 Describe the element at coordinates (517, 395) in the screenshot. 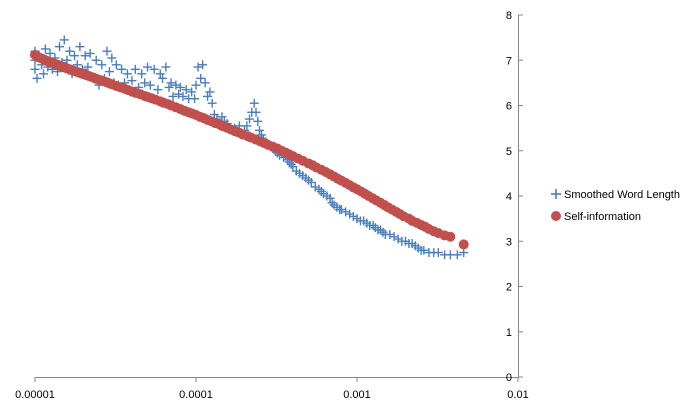

I see `x-tick-label: 0.01` at that location.